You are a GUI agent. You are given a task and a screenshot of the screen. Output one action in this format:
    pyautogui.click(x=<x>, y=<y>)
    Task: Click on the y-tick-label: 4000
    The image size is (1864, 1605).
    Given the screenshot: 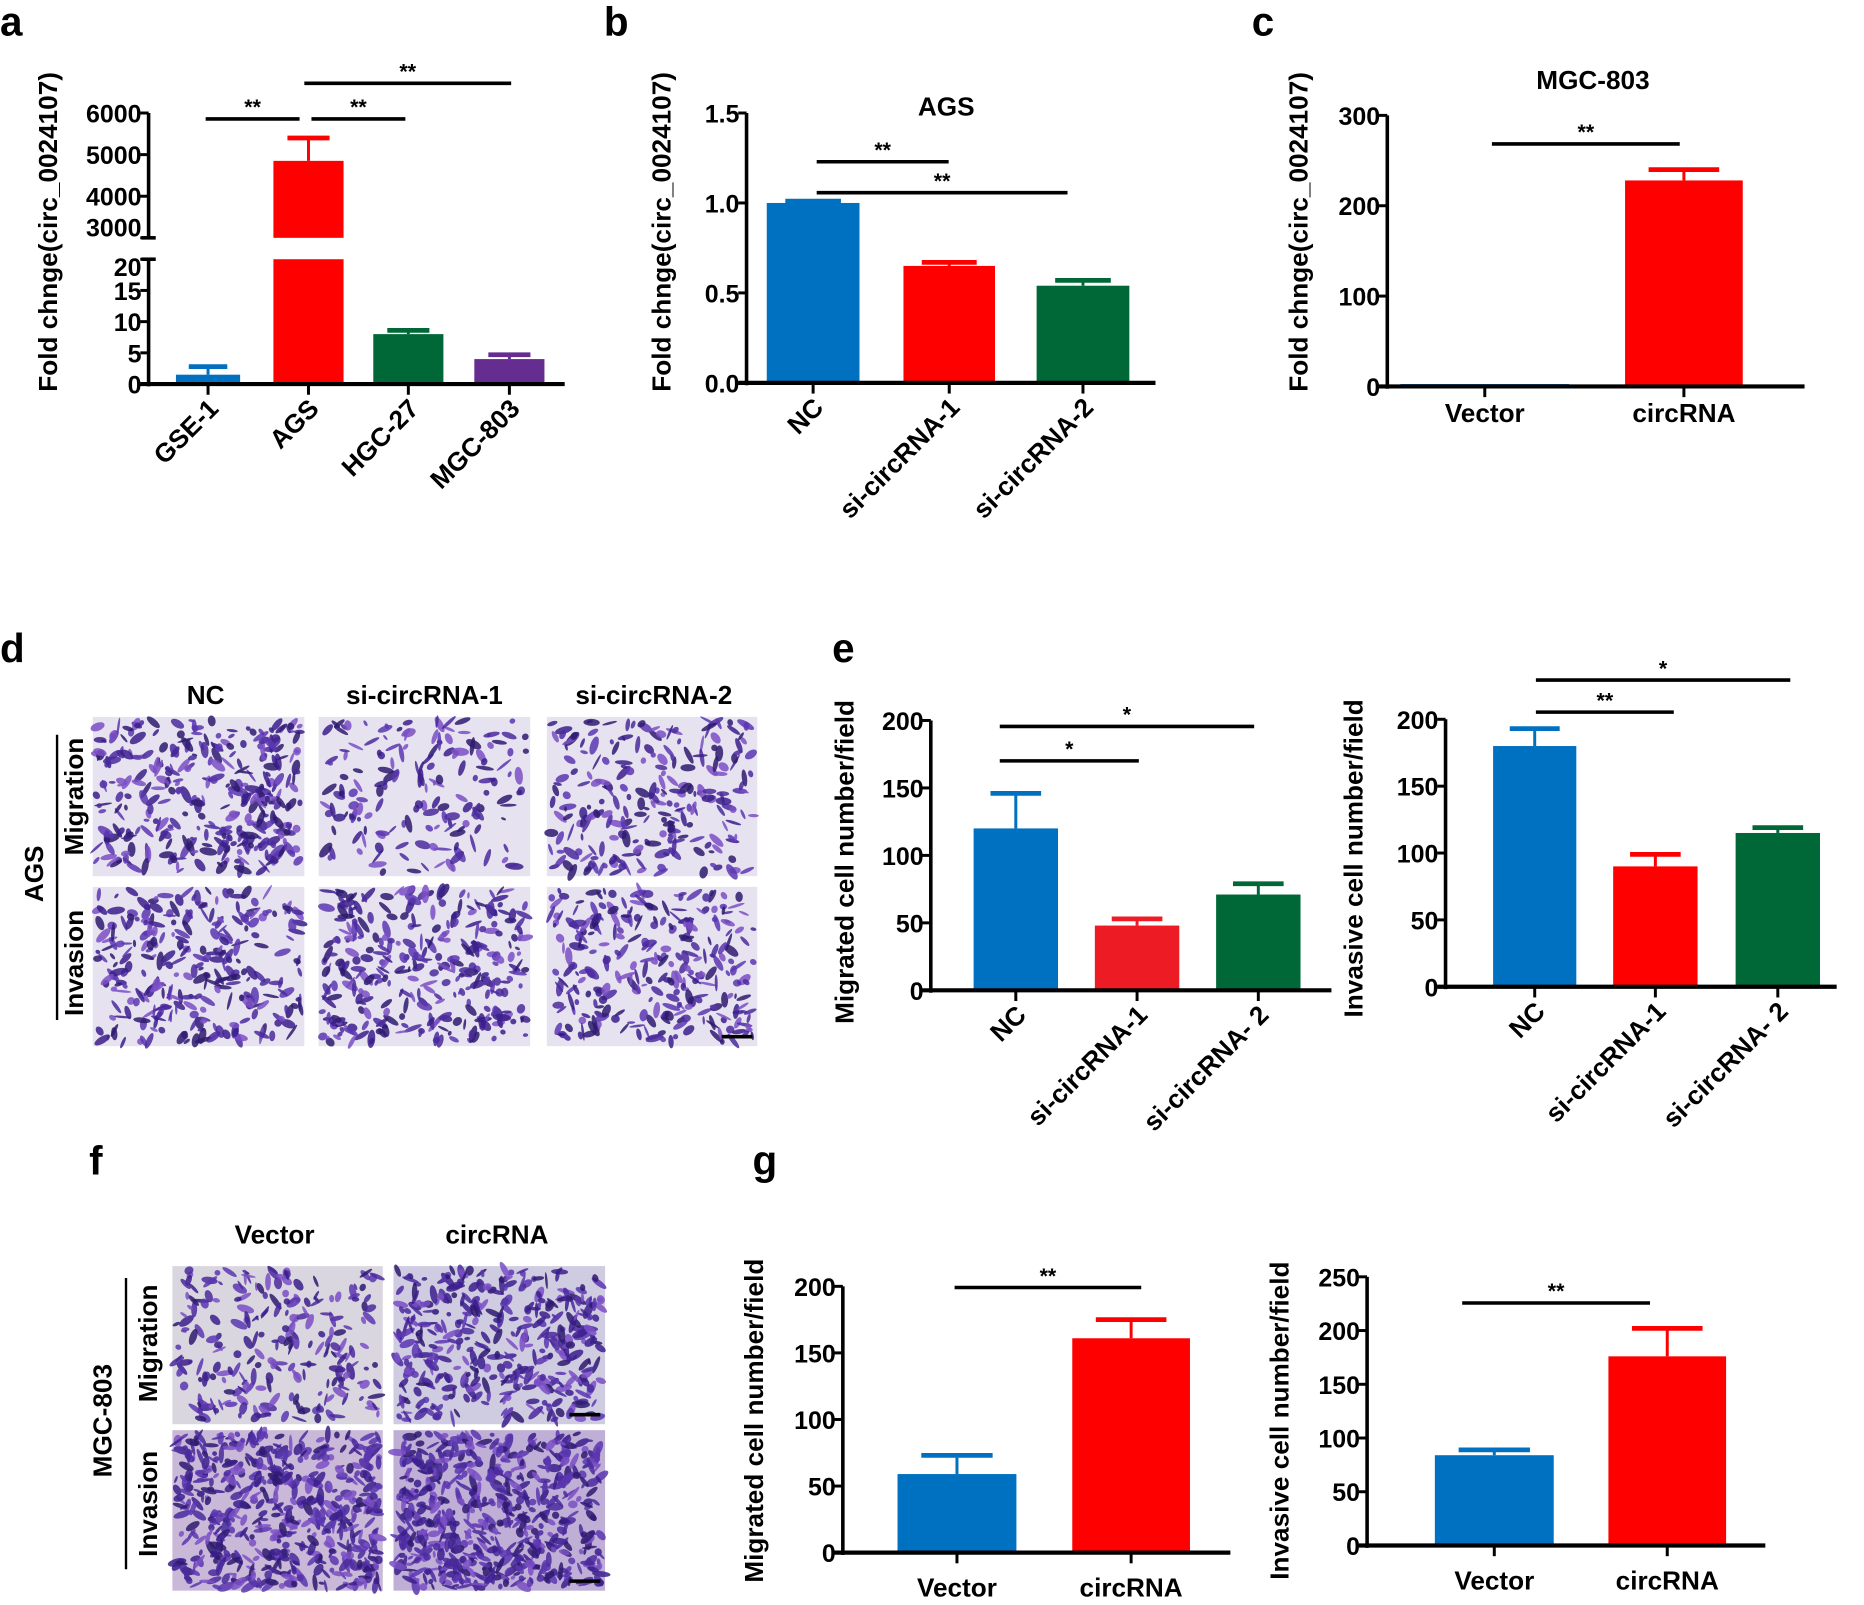 What is the action you would take?
    pyautogui.click(x=114, y=198)
    